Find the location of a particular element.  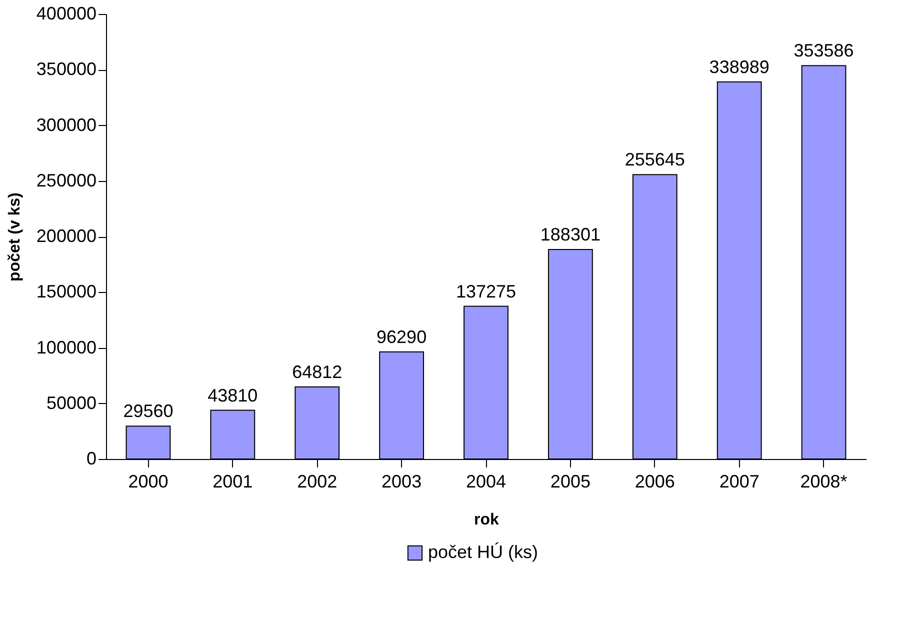

data-label: 137275 is located at coordinates (486, 291).